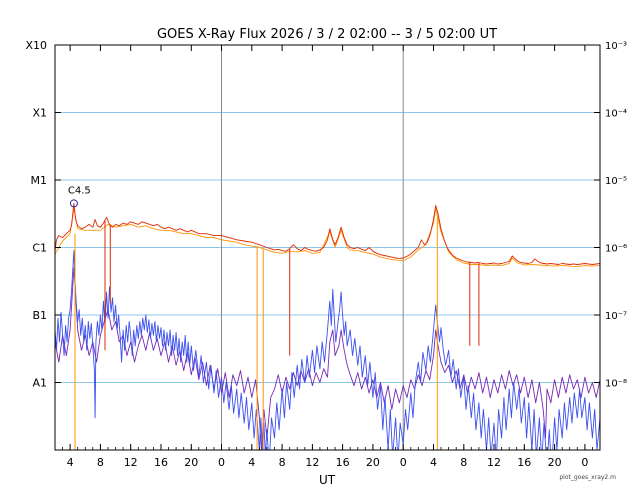  I want to click on y-left-tick-label: A1, so click(39, 383).